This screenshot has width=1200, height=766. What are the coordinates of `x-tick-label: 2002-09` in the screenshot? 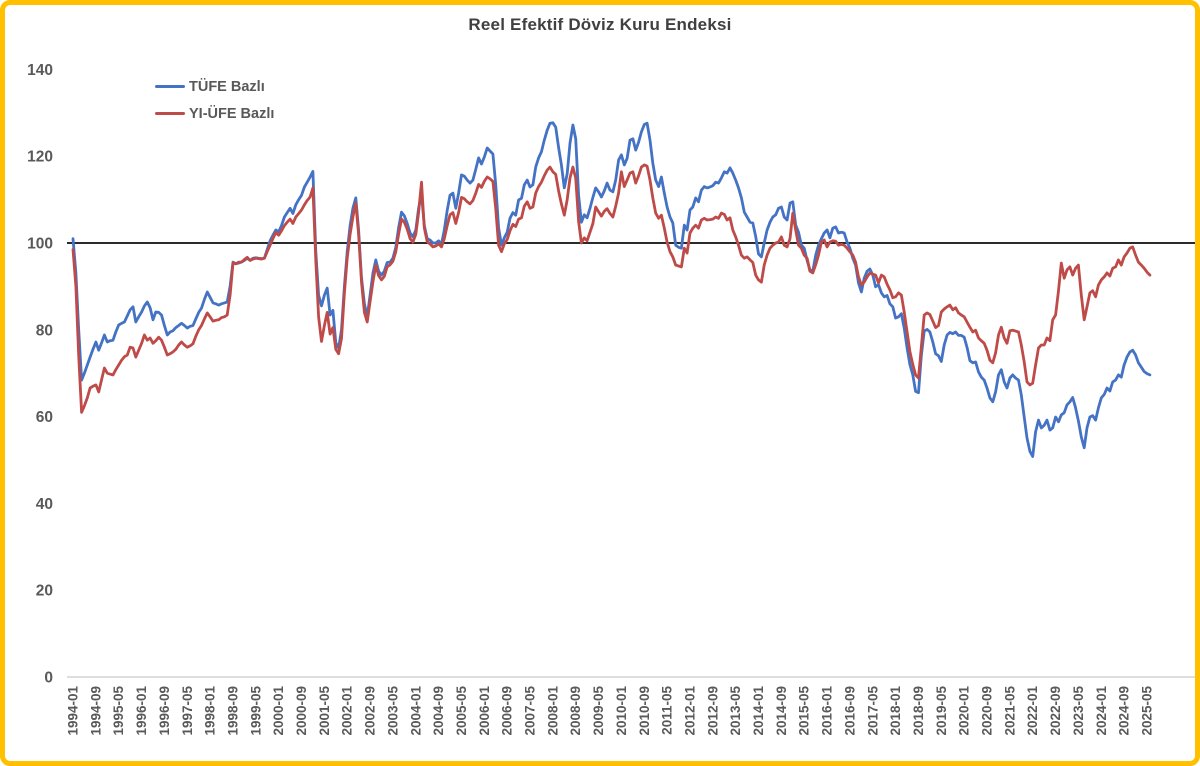 It's located at (370, 711).